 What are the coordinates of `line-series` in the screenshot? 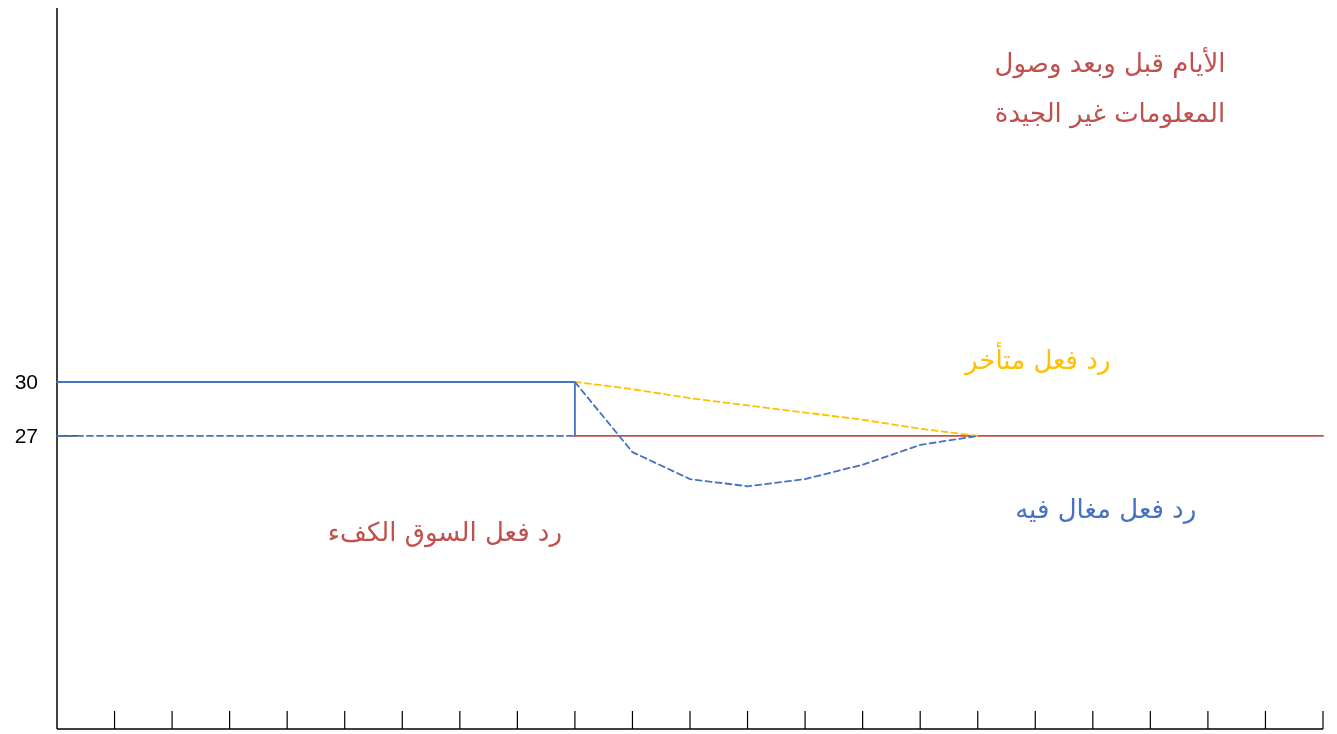 It's located at (776, 409).